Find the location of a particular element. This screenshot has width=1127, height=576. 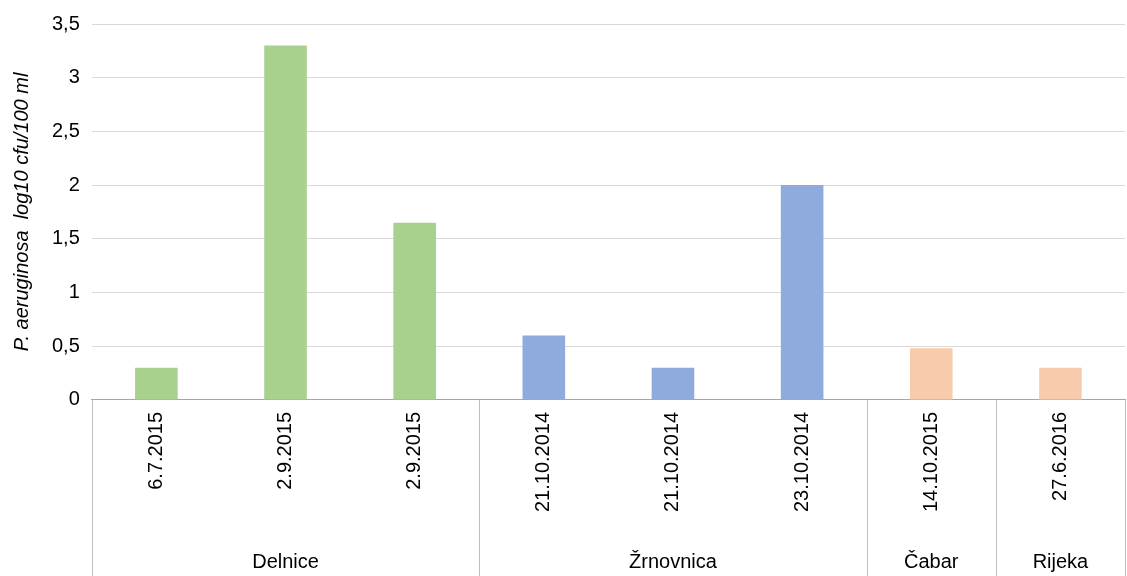

y-tick-label: 3,5 is located at coordinates (65, 22).